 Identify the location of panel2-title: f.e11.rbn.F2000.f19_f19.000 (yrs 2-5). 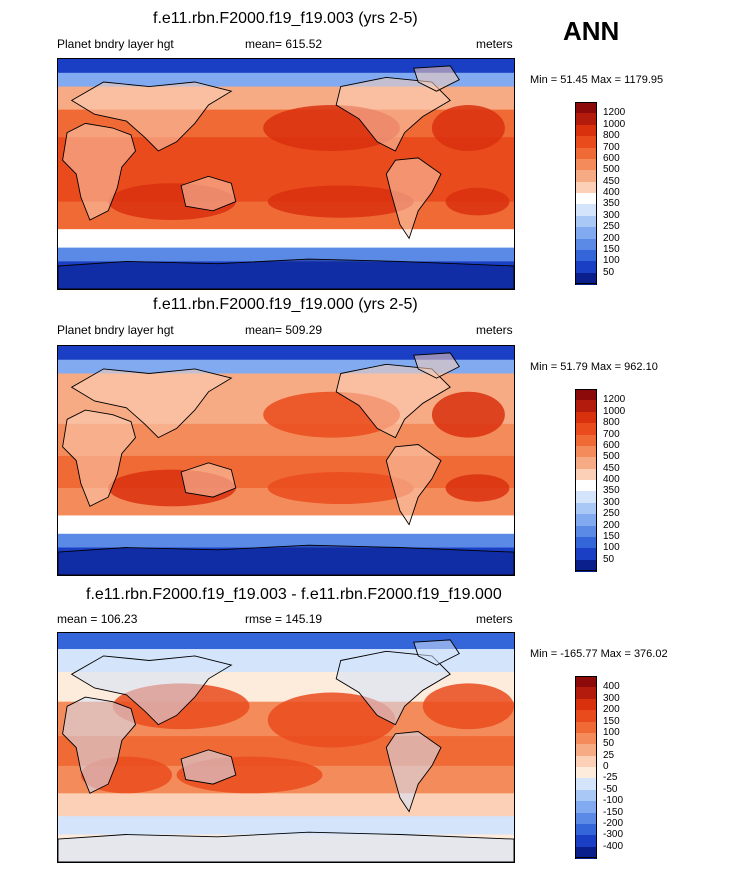
(285, 304).